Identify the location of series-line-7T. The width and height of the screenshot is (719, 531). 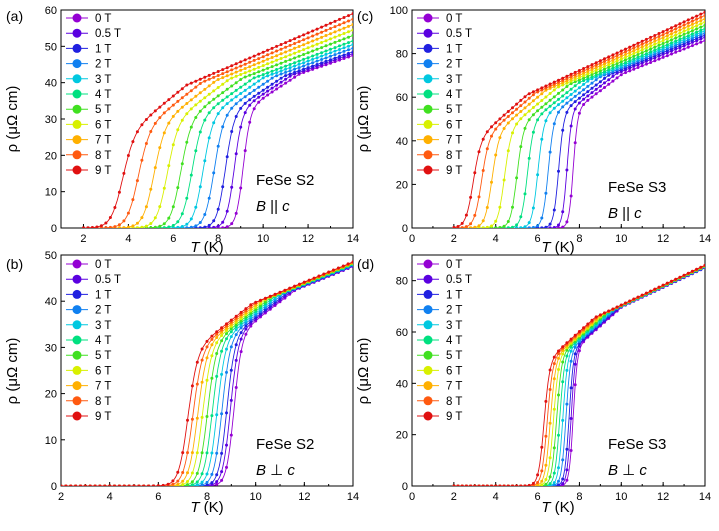
(579, 375).